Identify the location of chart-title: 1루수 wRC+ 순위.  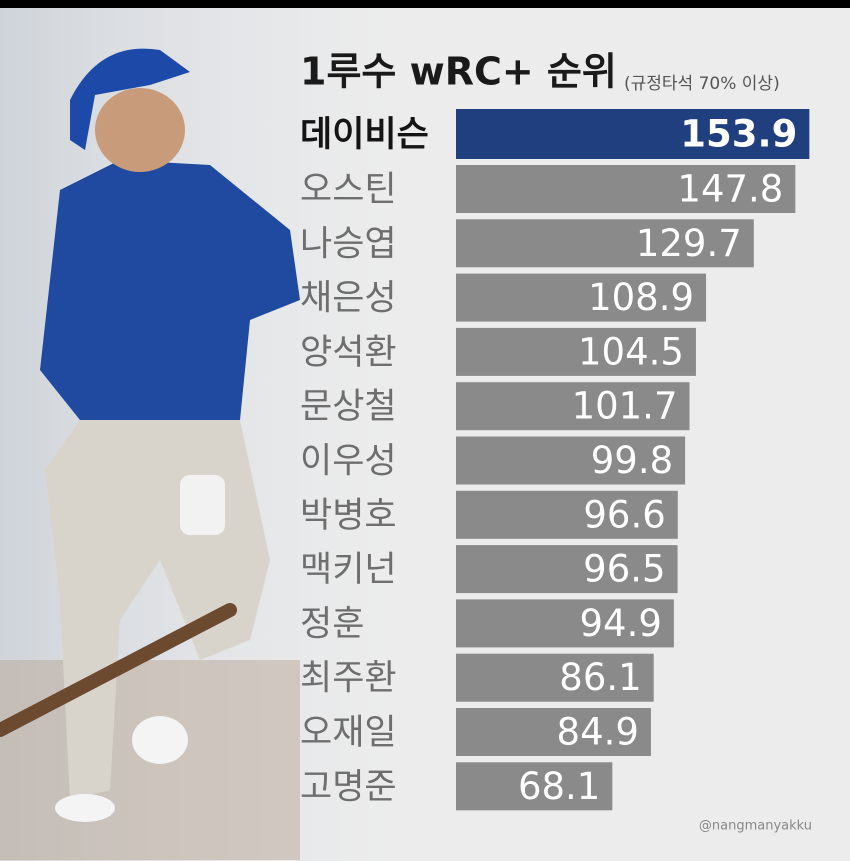
(458, 72).